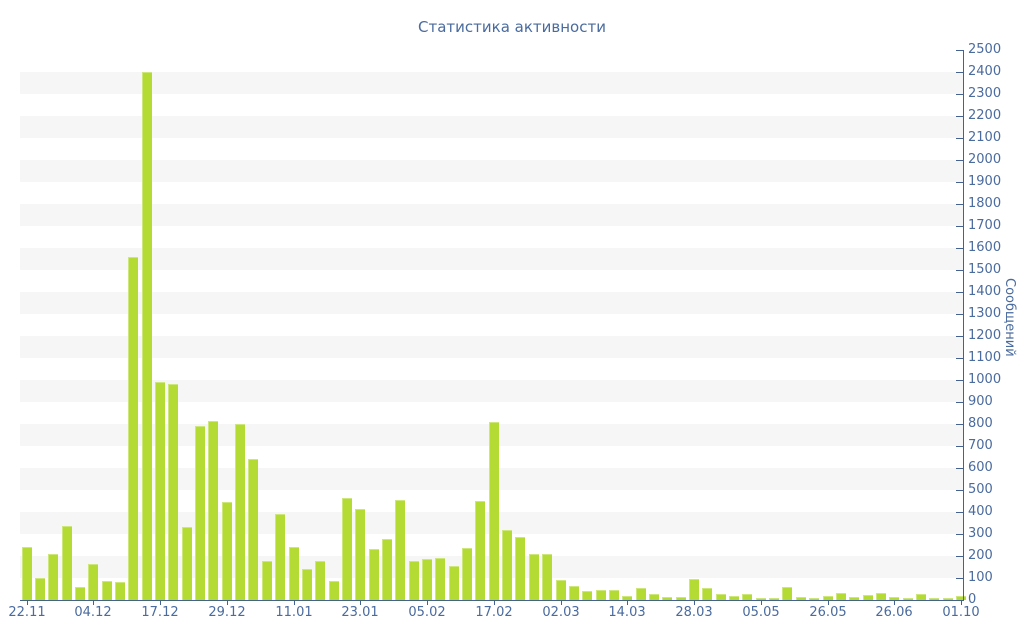 This screenshot has height=640, width=1024. Describe the element at coordinates (828, 612) in the screenshot. I see `x-tick-label: 26.05` at that location.